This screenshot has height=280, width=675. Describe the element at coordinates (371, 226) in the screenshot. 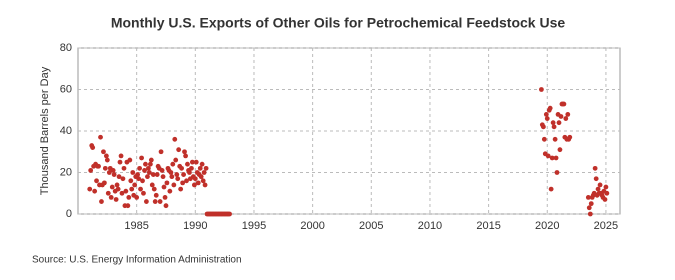

I see `x-tick-label: 2005` at that location.